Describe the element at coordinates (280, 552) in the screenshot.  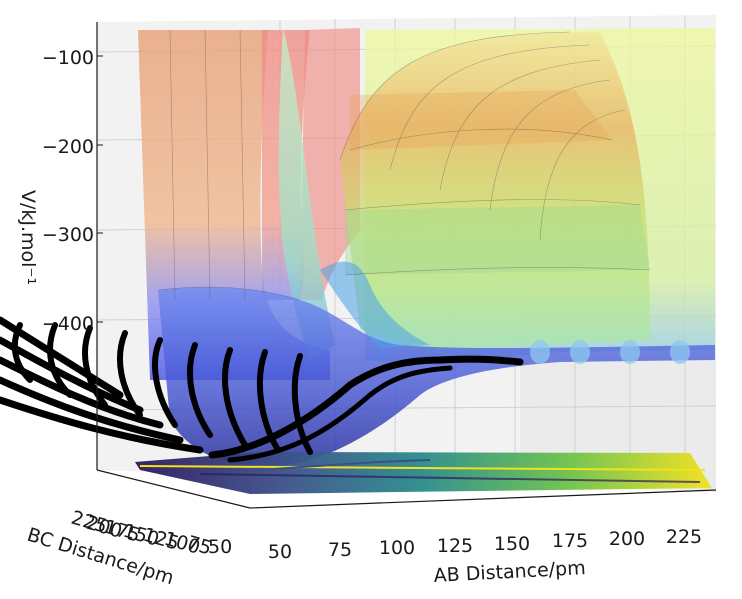
I see `x-tick-label: 50` at that location.